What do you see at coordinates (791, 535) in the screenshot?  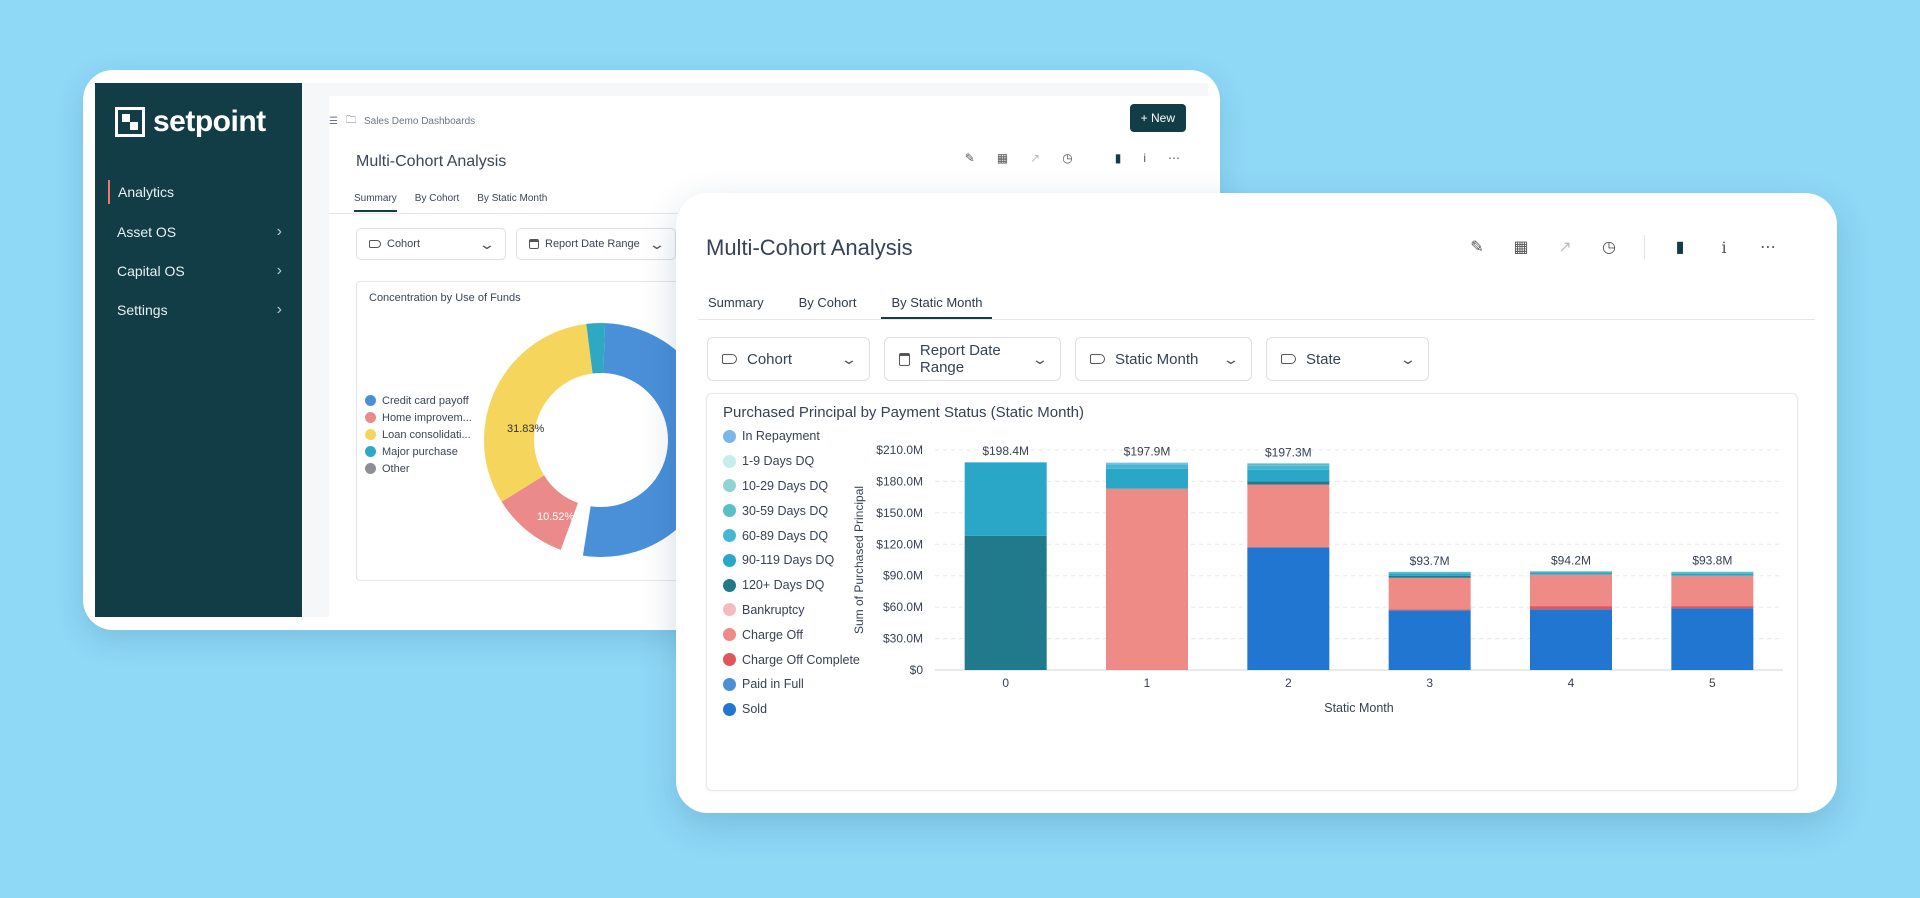 I see `legend-item-60-89-days-dq: 60-89 Days DQ` at bounding box center [791, 535].